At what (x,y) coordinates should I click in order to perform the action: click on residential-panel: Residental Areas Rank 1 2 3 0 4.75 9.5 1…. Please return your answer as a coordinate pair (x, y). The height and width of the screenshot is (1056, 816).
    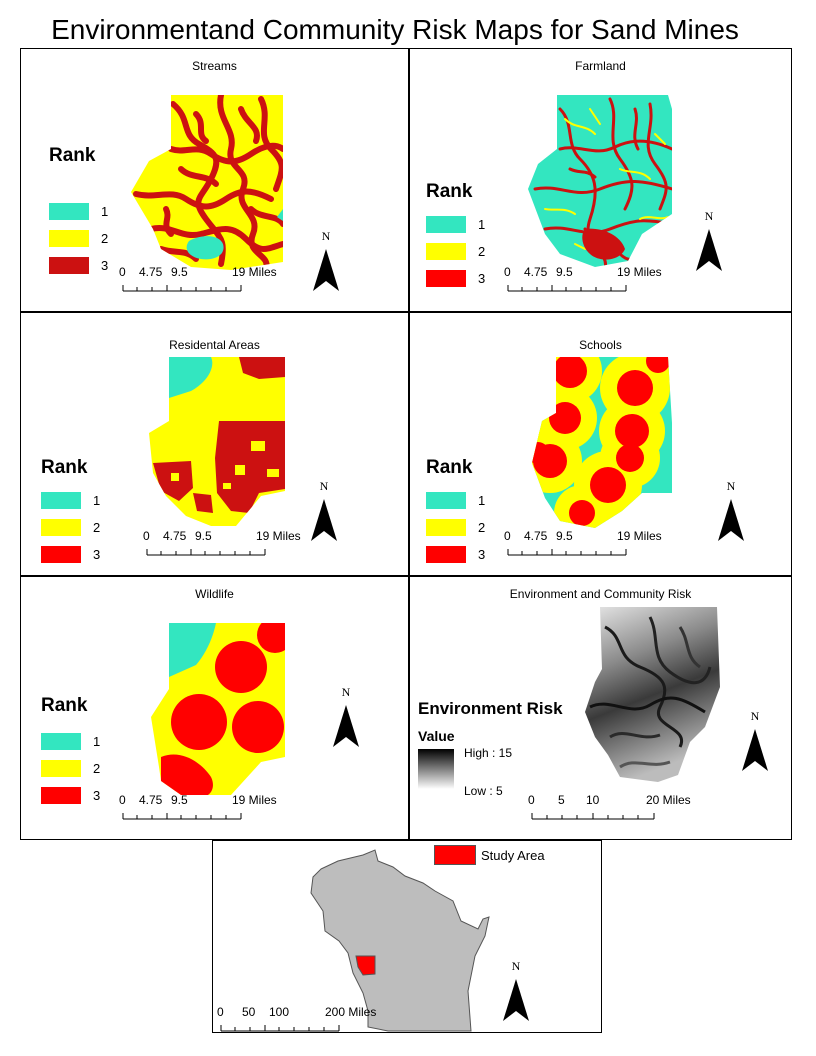
    Looking at the image, I should click on (214, 444).